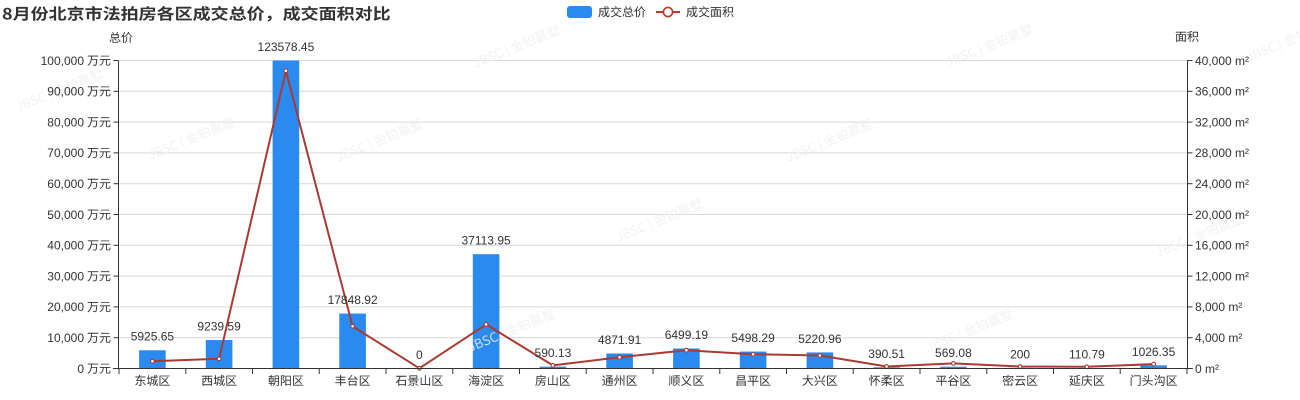 This screenshot has width=1300, height=400. What do you see at coordinates (820, 339) in the screenshot?
I see `svg-text: 5220.96` at bounding box center [820, 339].